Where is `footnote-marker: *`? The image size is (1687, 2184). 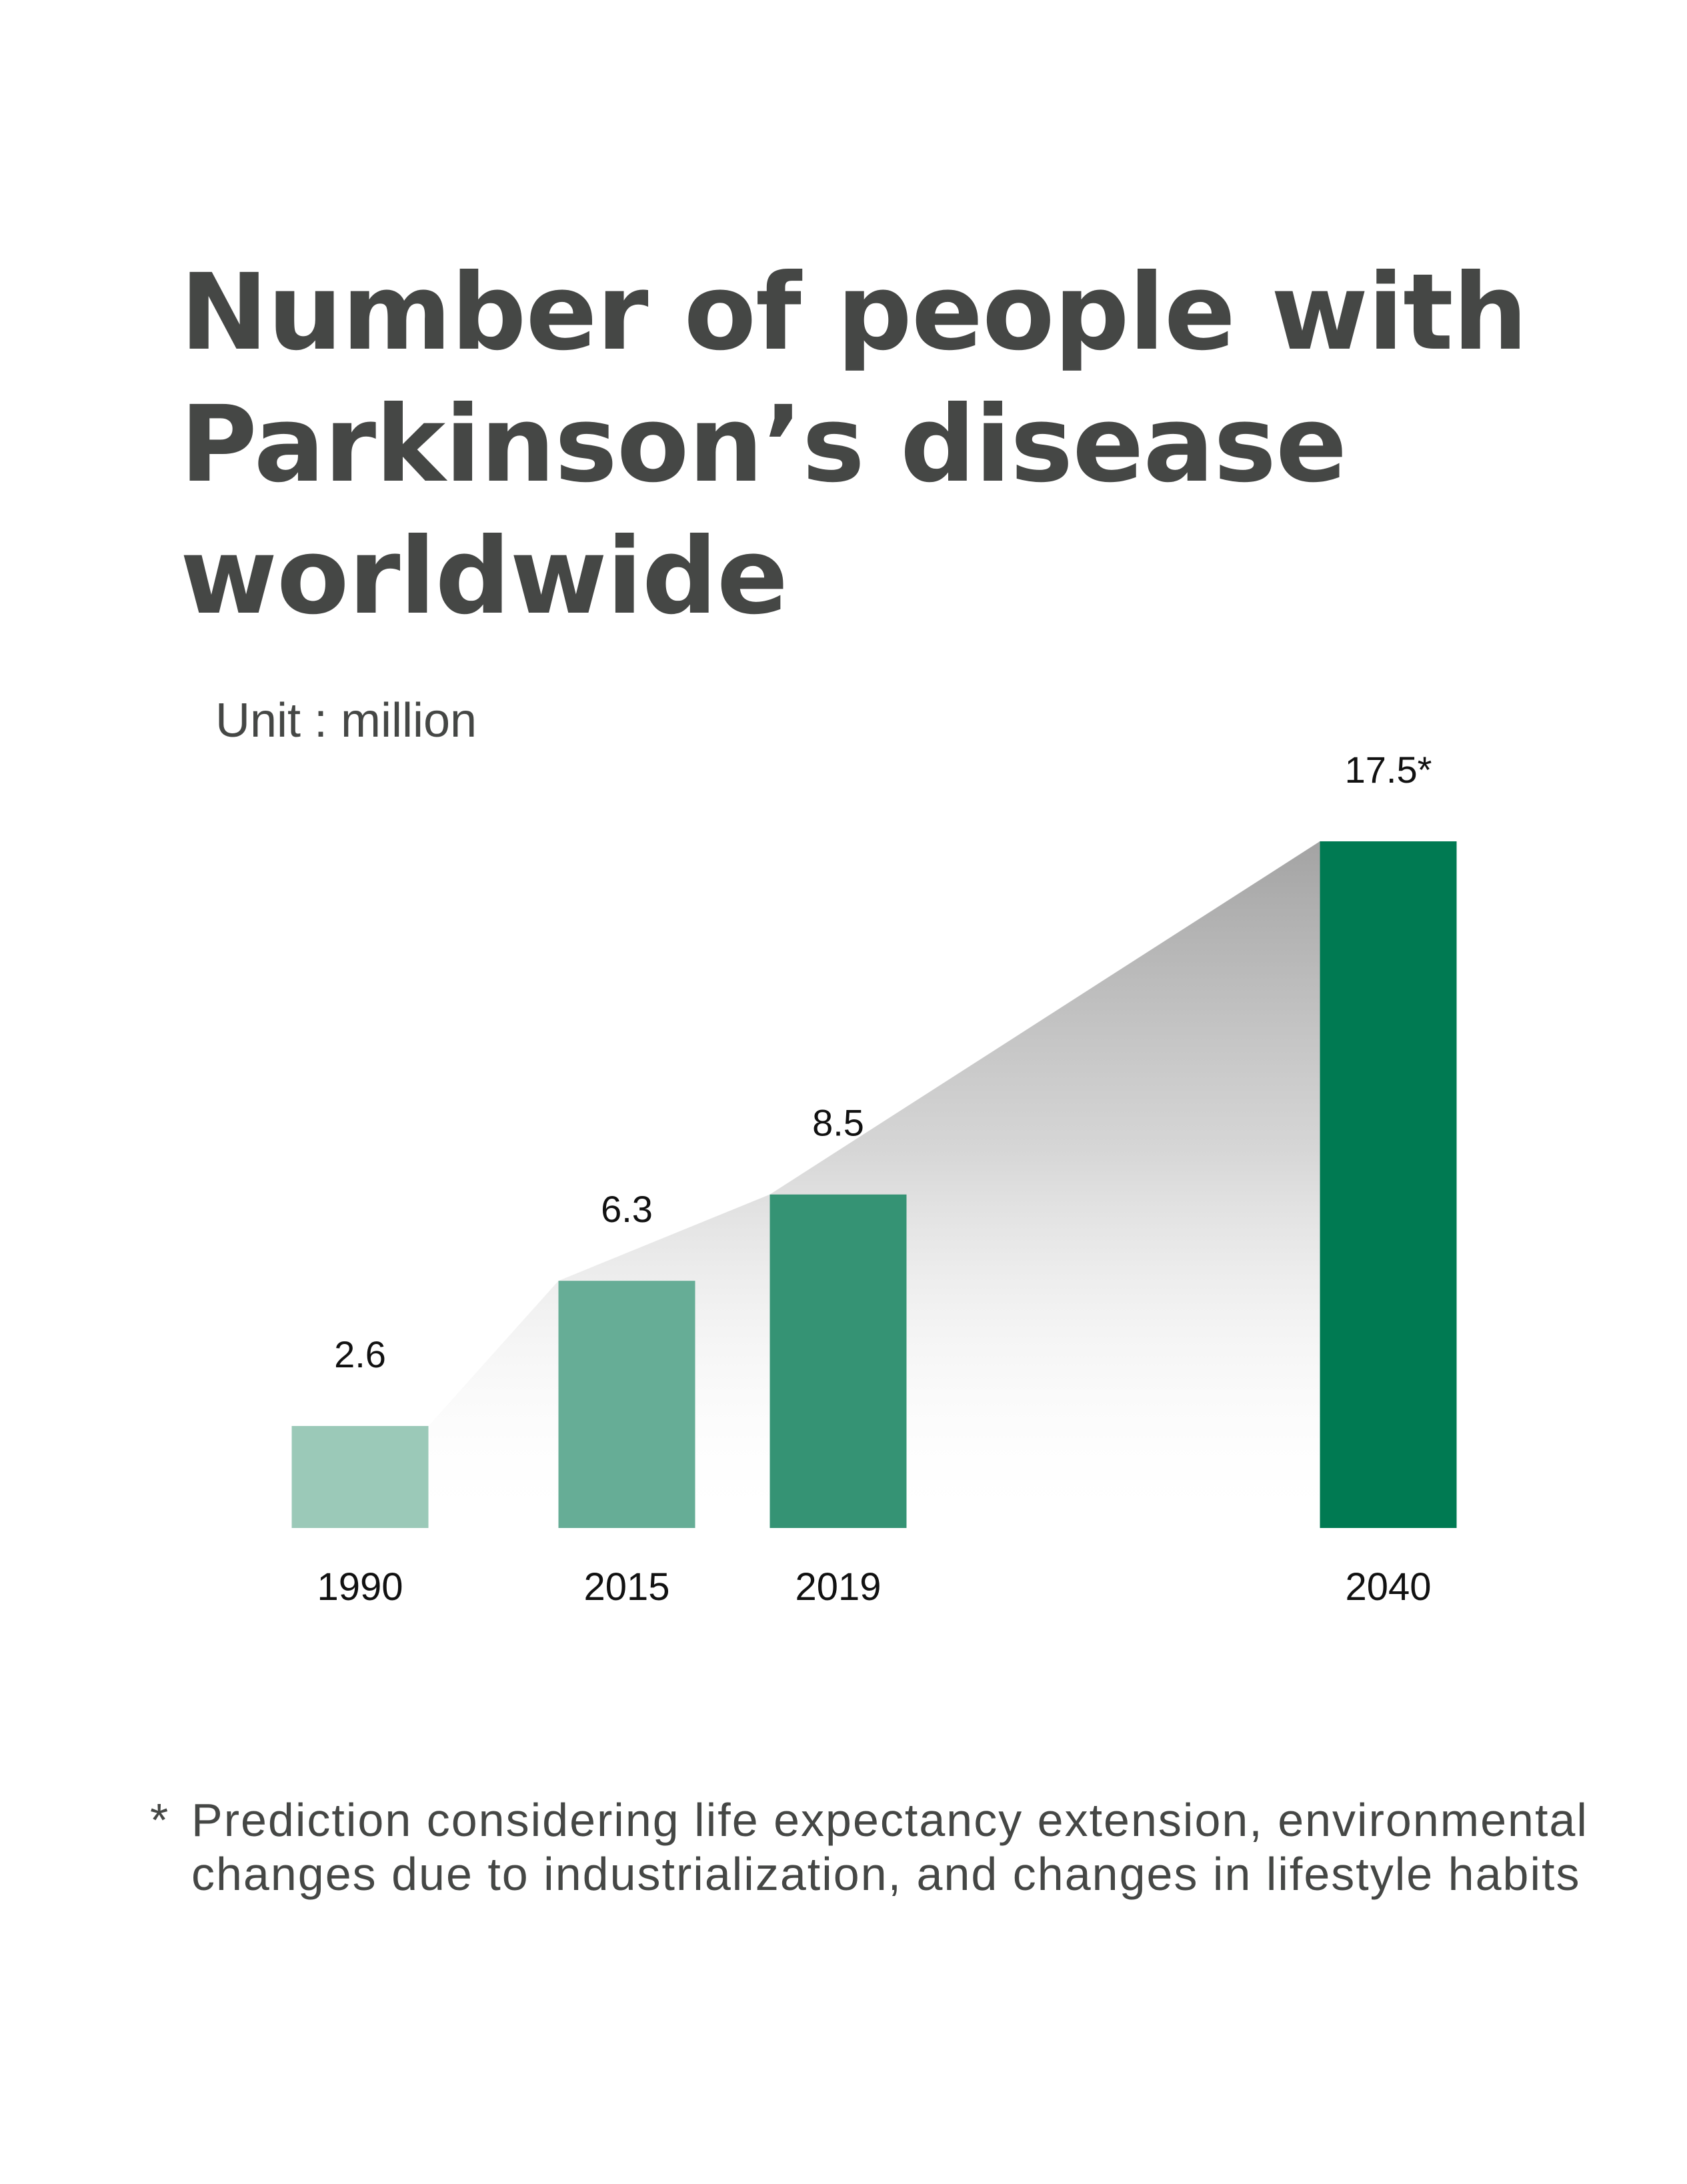
footnote-marker: * is located at coordinates (160, 1820).